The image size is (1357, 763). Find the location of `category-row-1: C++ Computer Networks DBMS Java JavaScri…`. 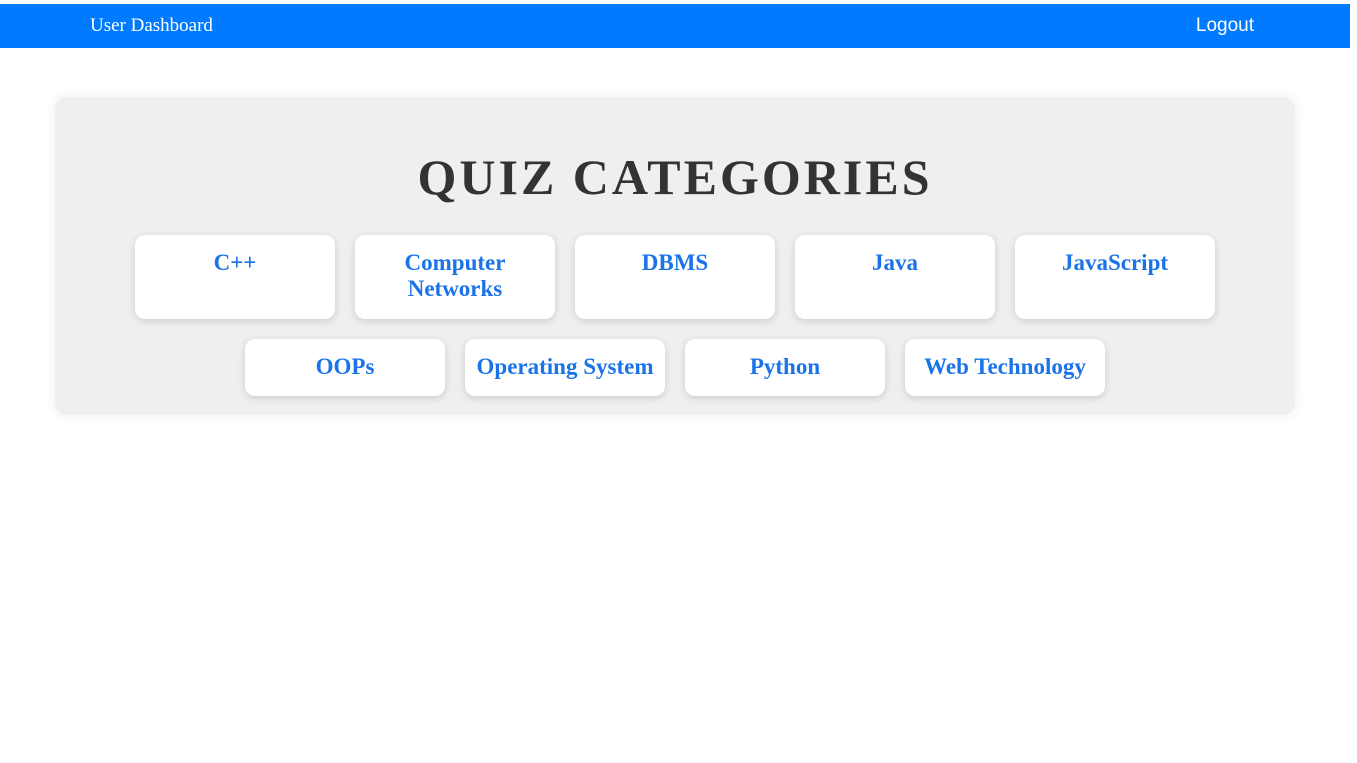

category-row-1: C++ Computer Networks DBMS Java JavaScri… is located at coordinates (675, 277).